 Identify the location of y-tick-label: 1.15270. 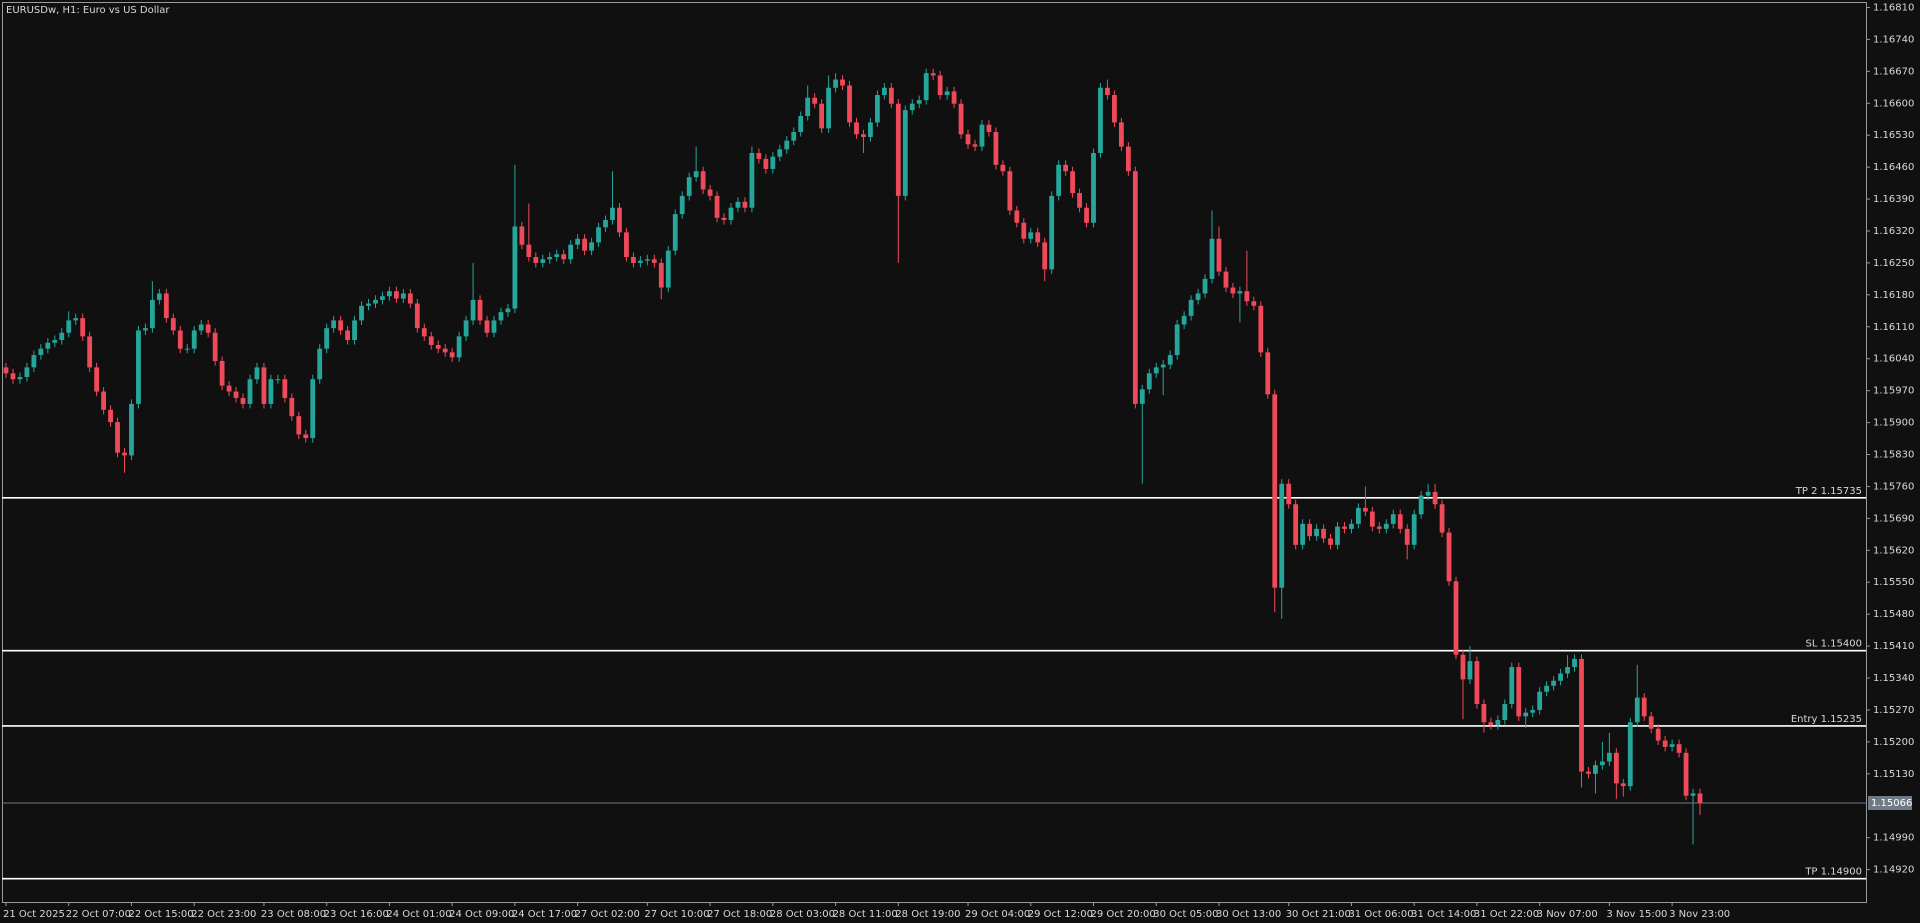
(1893, 710).